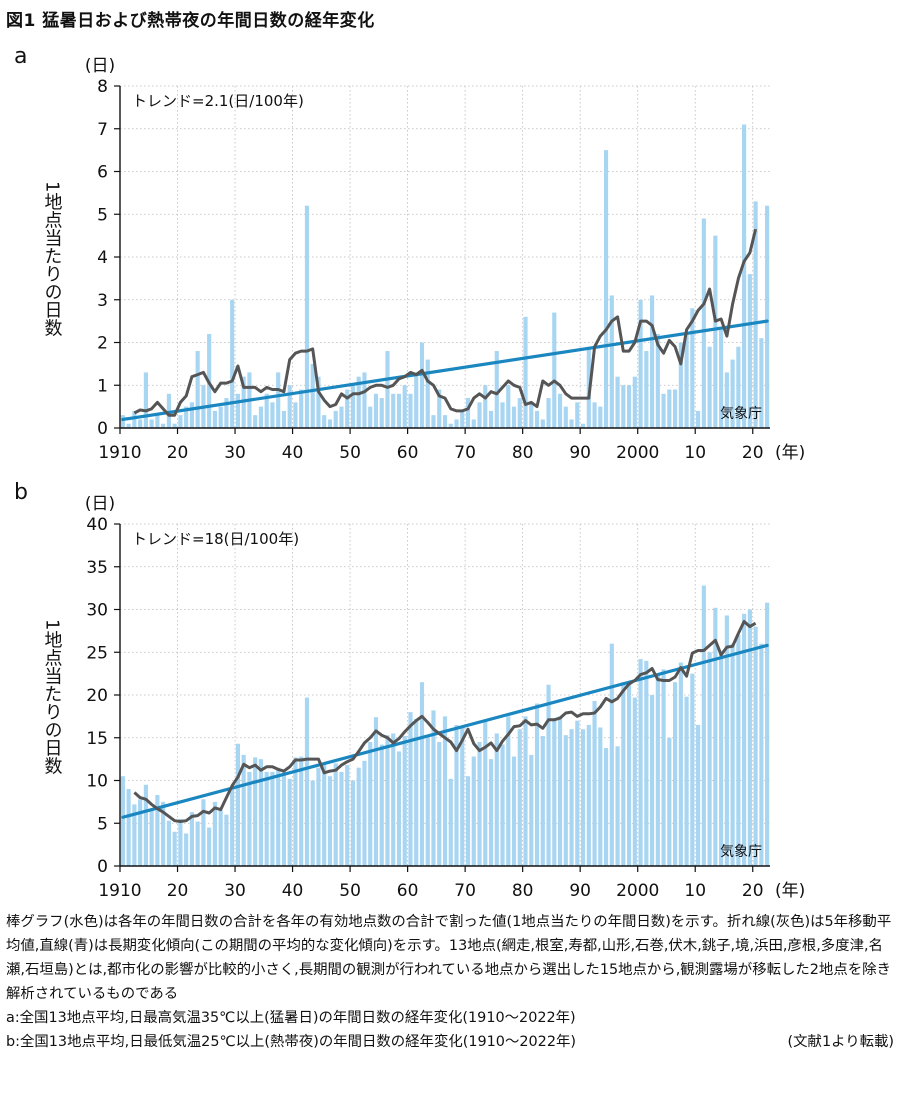 The image size is (898, 1096). Describe the element at coordinates (97, 568) in the screenshot. I see `y-tick-label: 35` at that location.